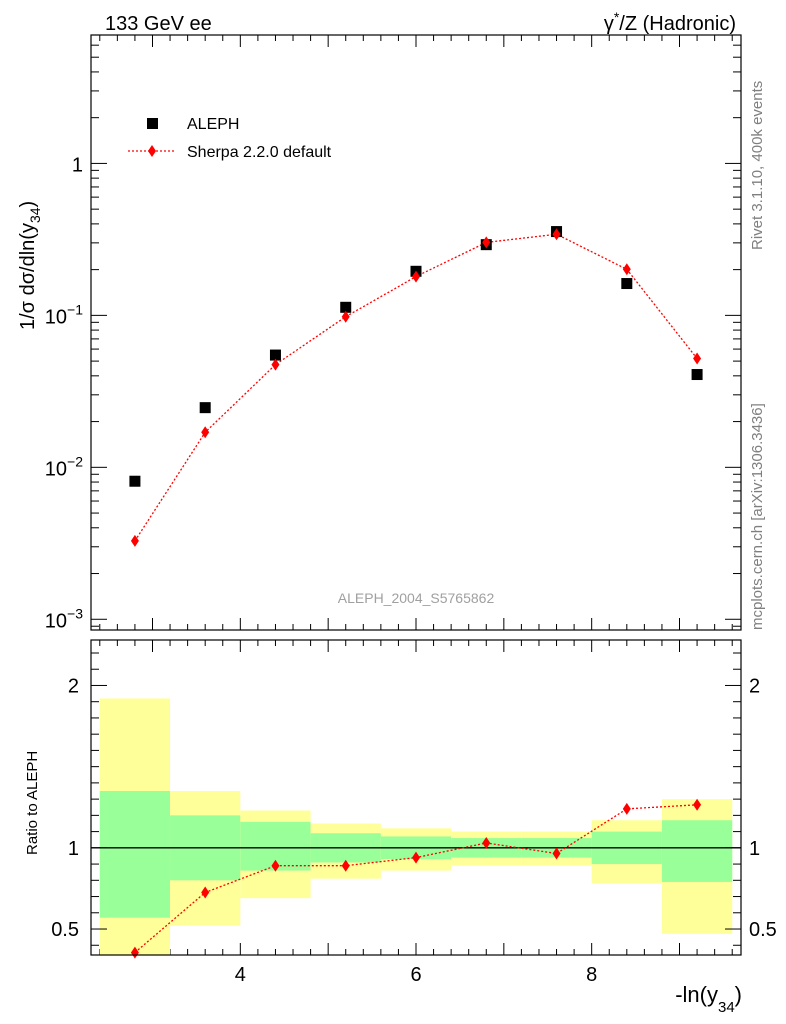  Describe the element at coordinates (32, 803) in the screenshot. I see `ratio-y-axis-label: Ratio to ALEPH` at that location.